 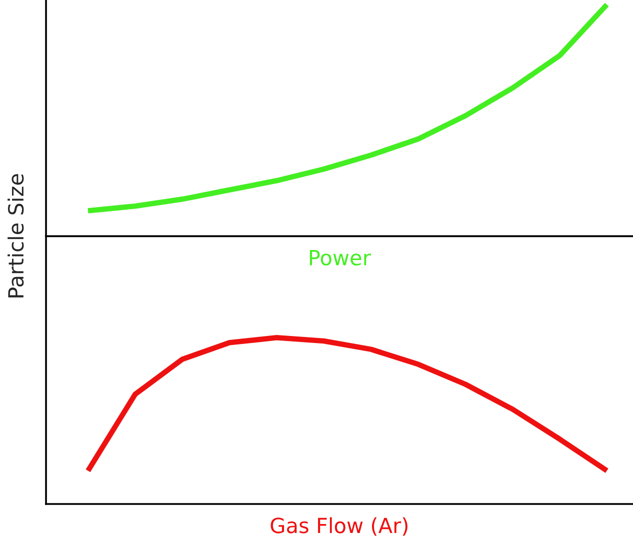 I want to click on x-axis-title: Gas Flow (Ar), so click(x=339, y=526).